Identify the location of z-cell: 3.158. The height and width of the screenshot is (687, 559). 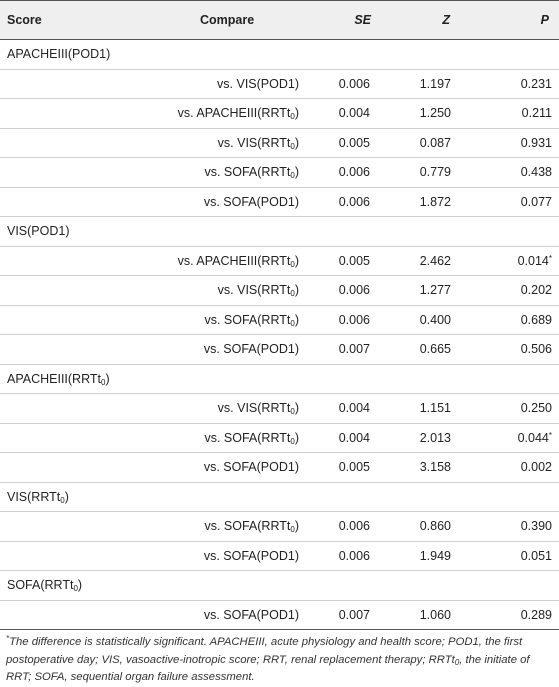
(426, 467).